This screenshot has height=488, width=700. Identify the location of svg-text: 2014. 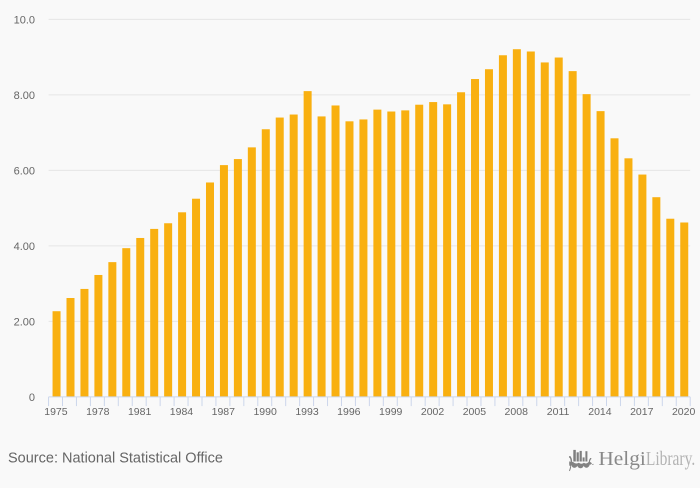
(600, 412).